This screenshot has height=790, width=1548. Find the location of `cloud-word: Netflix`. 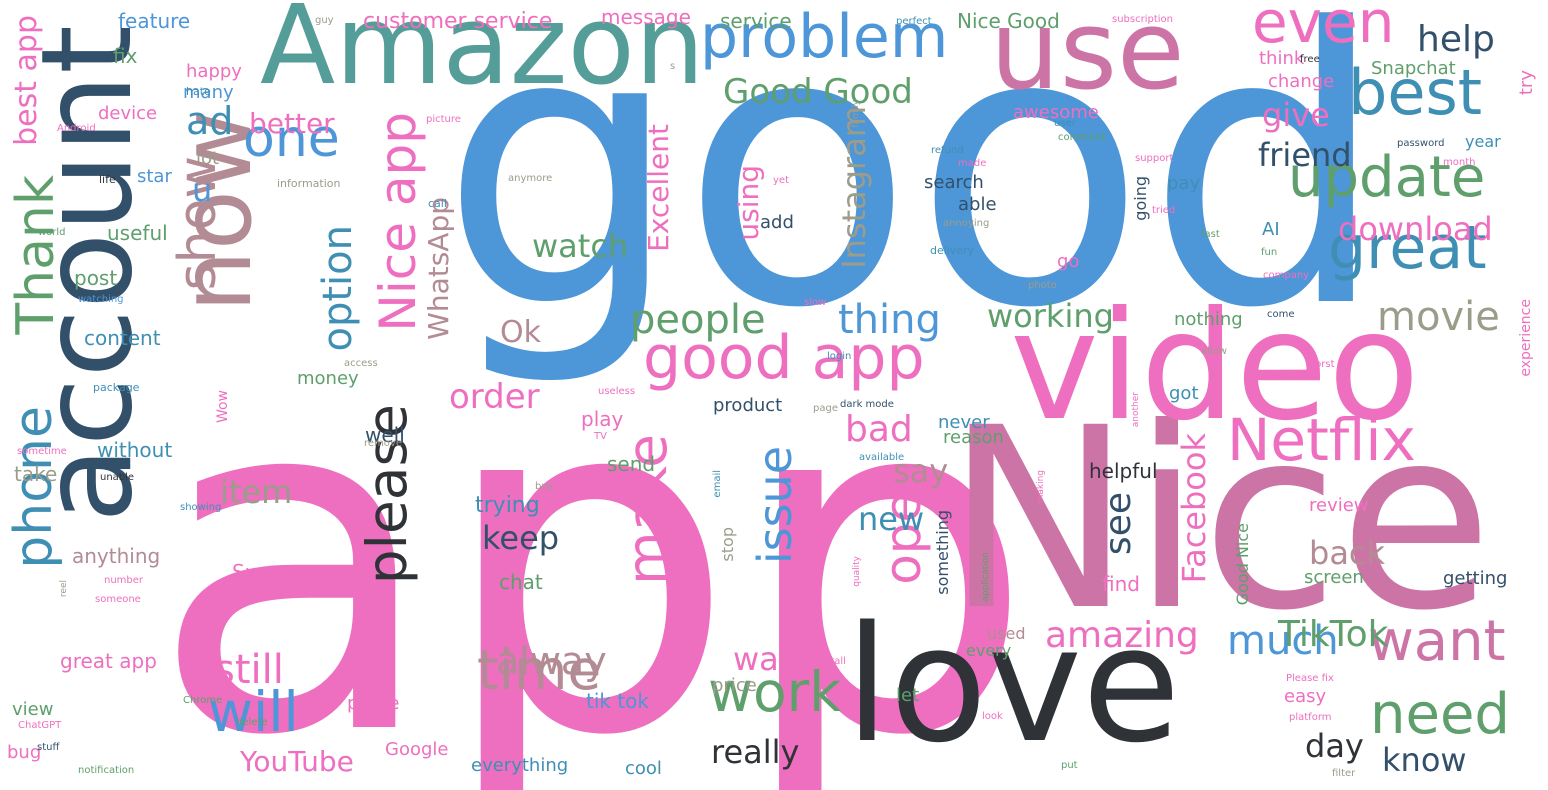

cloud-word: Netflix is located at coordinates (1321, 440).